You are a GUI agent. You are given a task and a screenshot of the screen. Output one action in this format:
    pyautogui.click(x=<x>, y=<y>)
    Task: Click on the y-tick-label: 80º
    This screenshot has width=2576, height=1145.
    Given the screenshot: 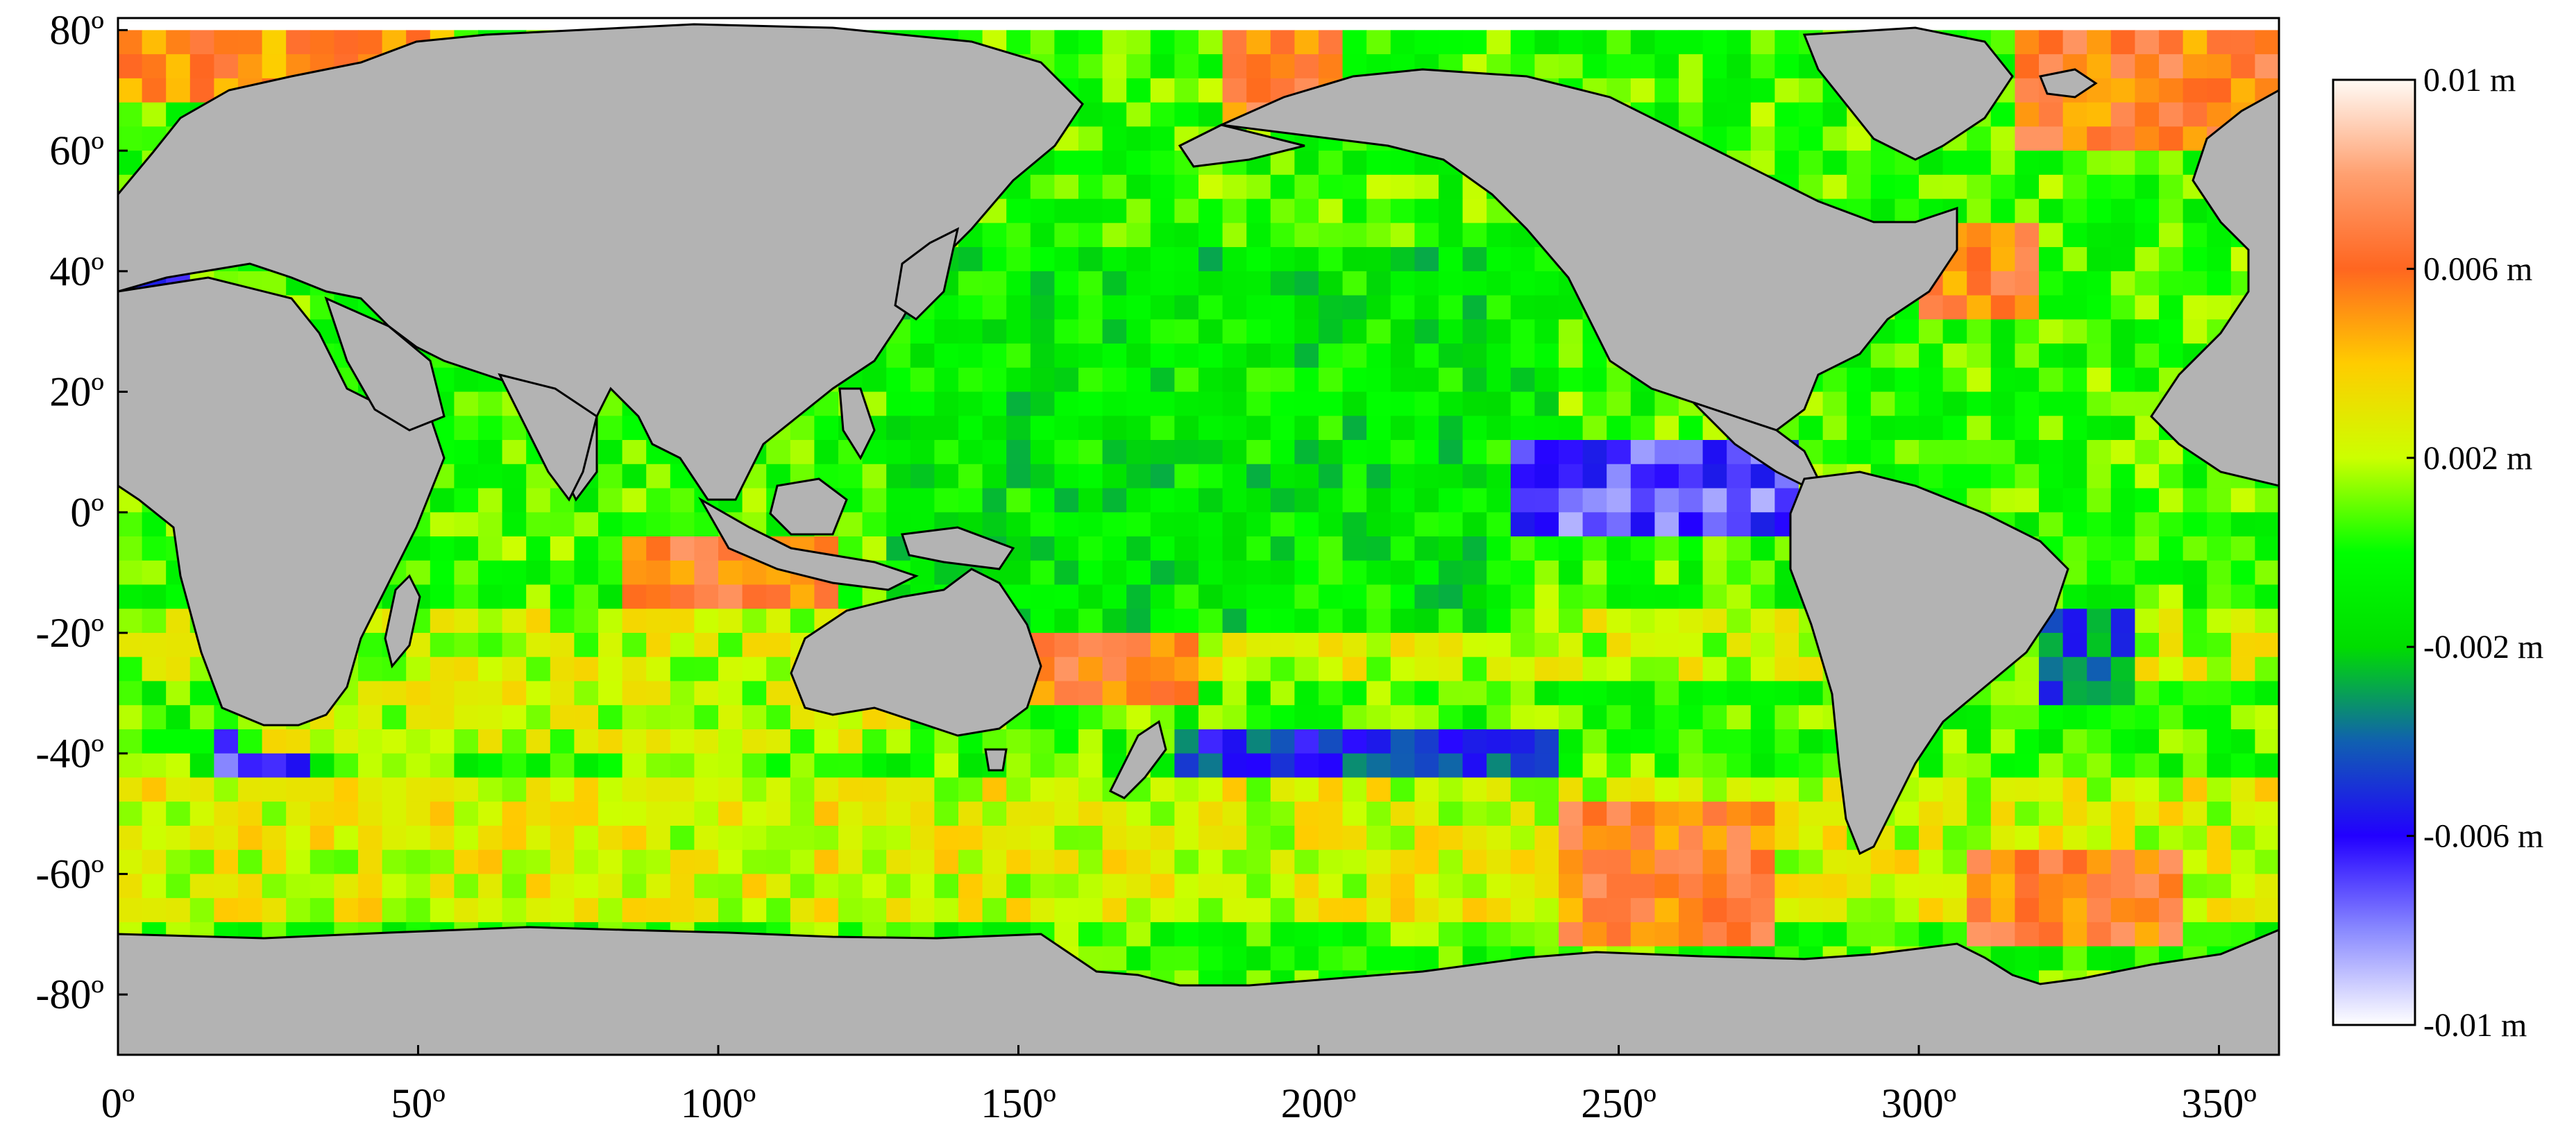 What is the action you would take?
    pyautogui.click(x=77, y=30)
    